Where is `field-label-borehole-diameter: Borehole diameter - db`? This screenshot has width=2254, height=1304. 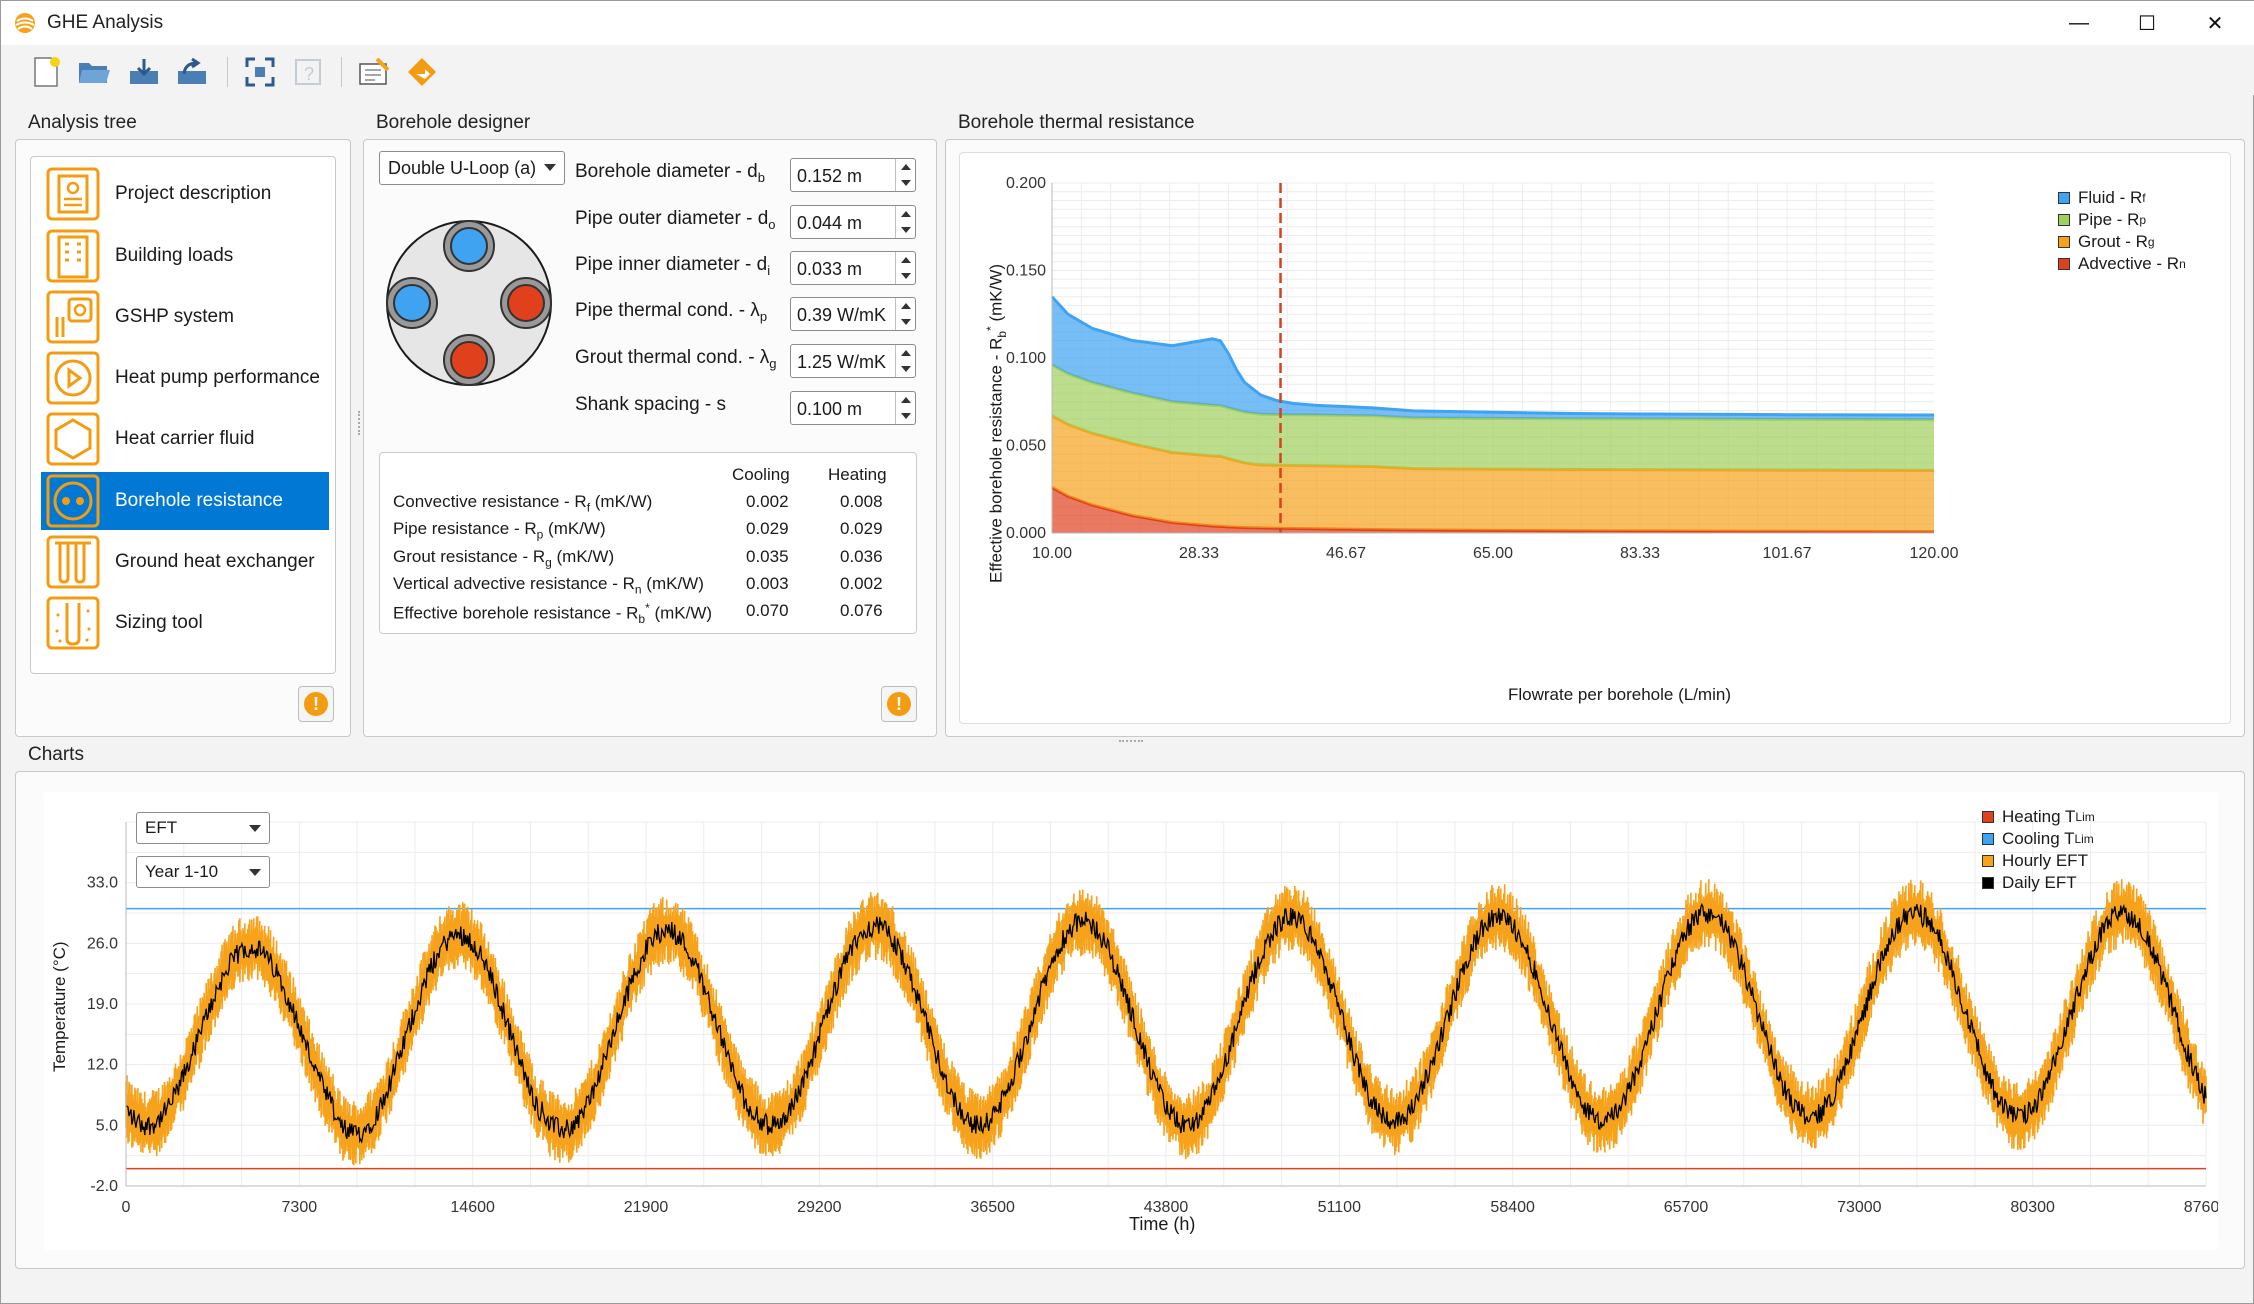
field-label-borehole-diameter: Borehole diameter - db is located at coordinates (670, 173).